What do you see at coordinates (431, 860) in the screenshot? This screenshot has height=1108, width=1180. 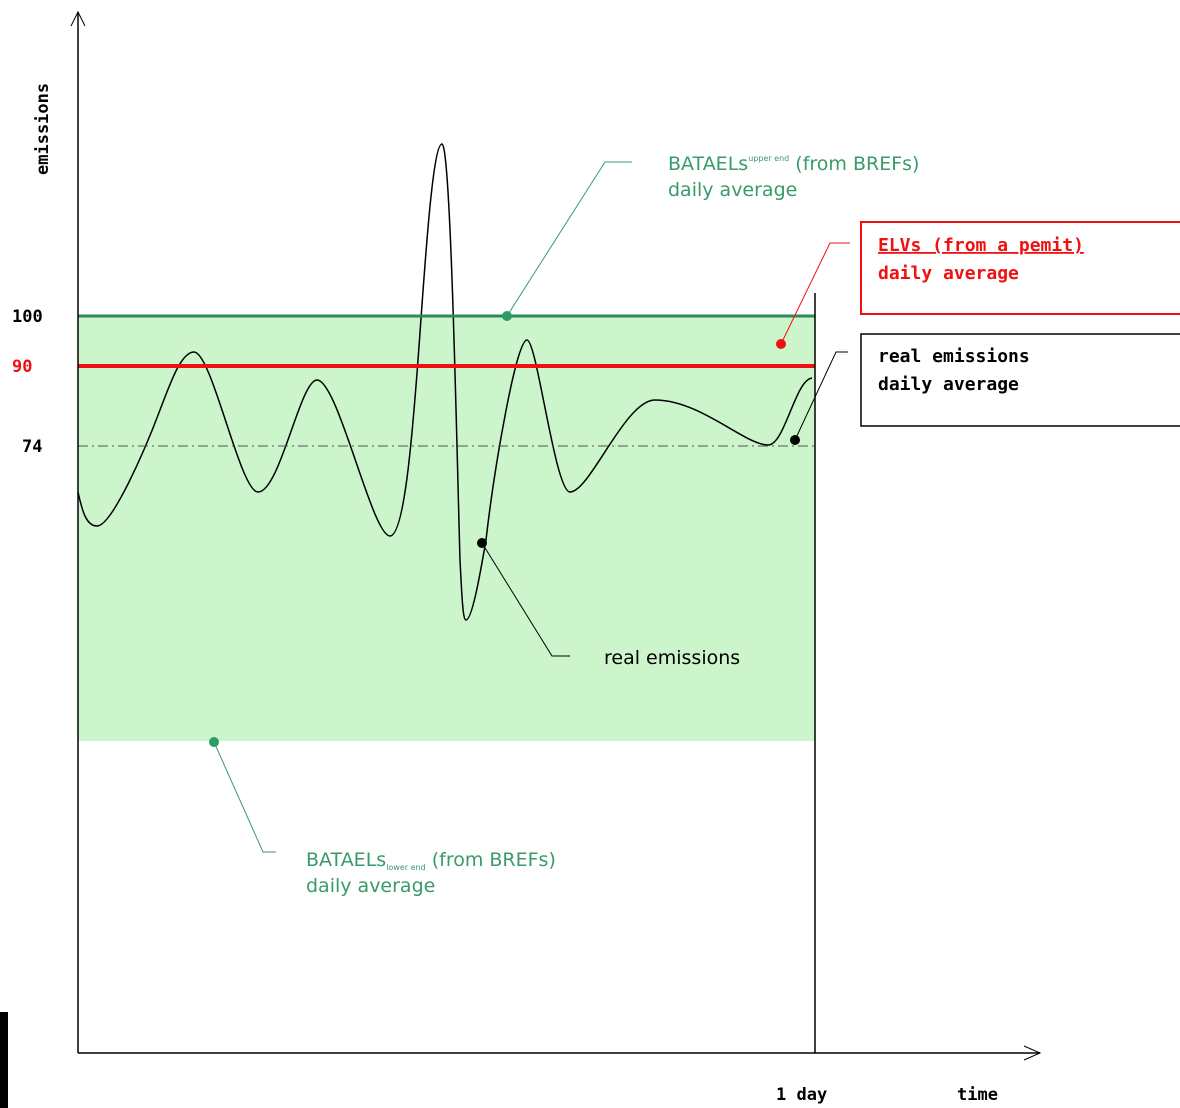 I see `bat-lower-label: BATAELslower end (from BREFs)` at bounding box center [431, 860].